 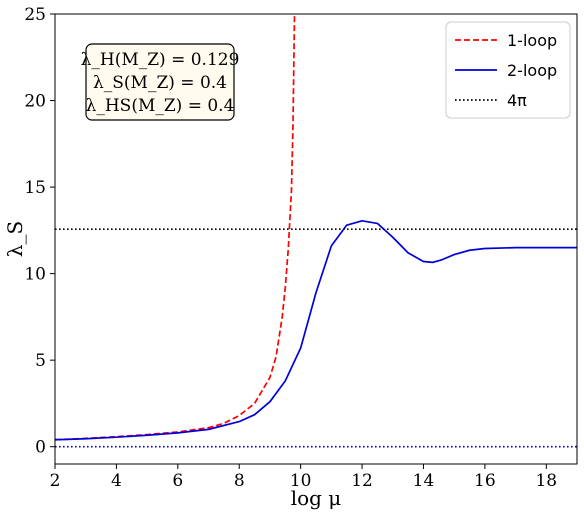 I want to click on legend: 1-loop 2-loop 4π, so click(x=508, y=70).